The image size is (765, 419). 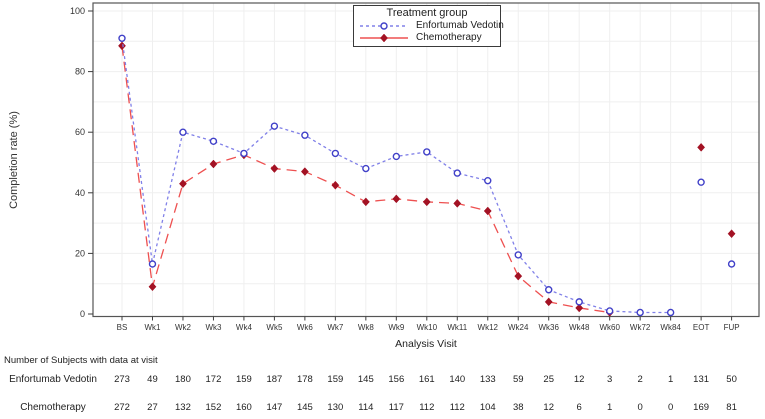 I want to click on enfortumab-vedotin-line-swatch-icon, so click(x=384, y=26).